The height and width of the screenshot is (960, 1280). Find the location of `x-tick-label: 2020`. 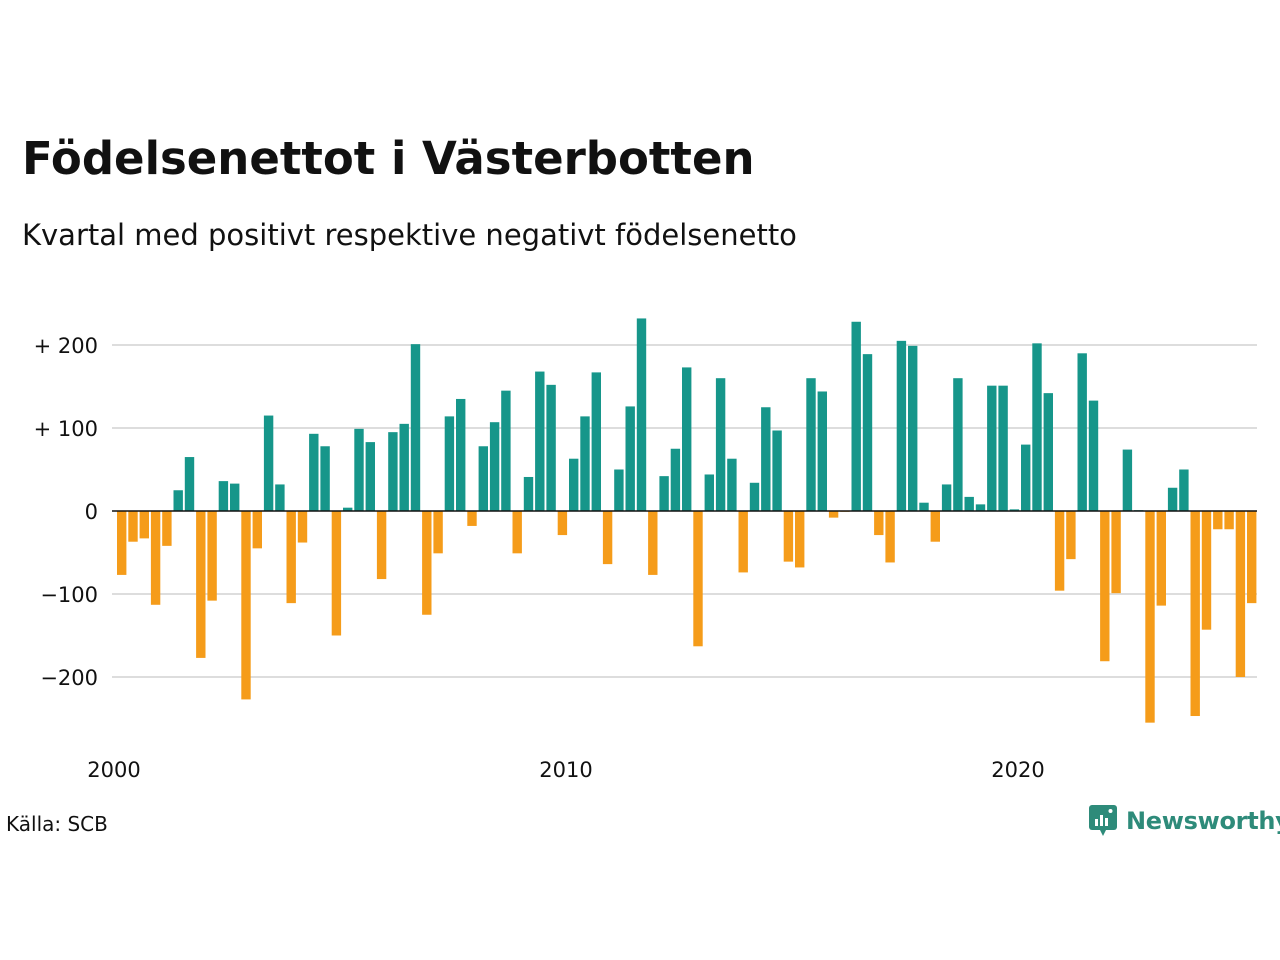

x-tick-label: 2020 is located at coordinates (1017, 770).